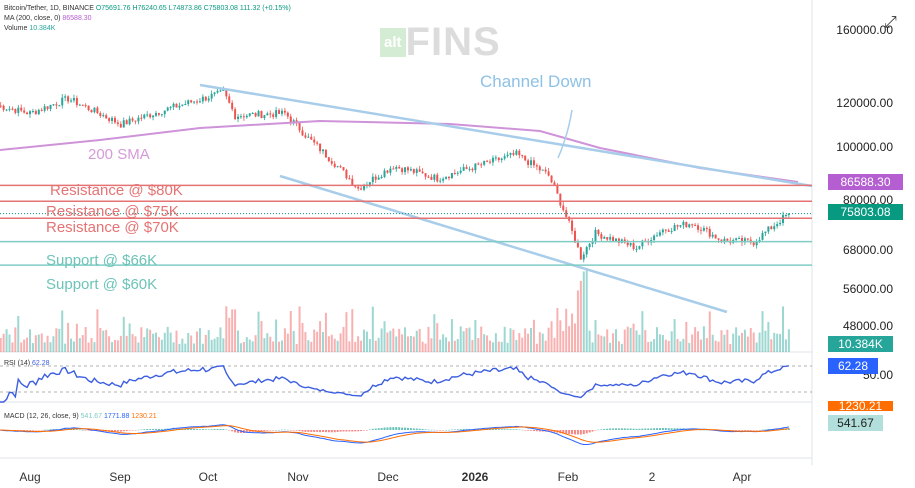 Image resolution: width=915 pixels, height=488 pixels. Describe the element at coordinates (265, 8) in the screenshot. I see `ohlc-change: 111.32 (+0.15%)` at that location.